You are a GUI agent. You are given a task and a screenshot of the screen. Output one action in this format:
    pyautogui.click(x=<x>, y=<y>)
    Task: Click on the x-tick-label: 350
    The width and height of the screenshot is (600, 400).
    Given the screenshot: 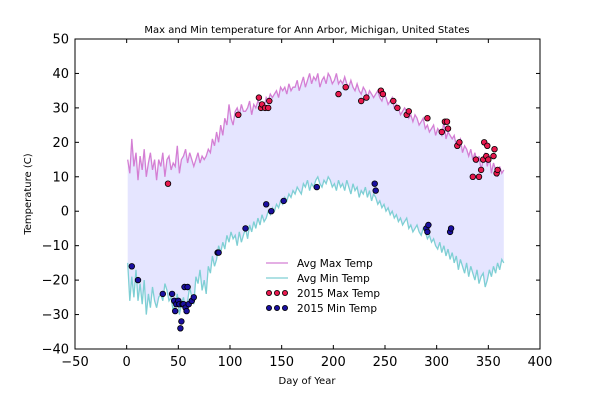 What is the action you would take?
    pyautogui.click(x=488, y=362)
    